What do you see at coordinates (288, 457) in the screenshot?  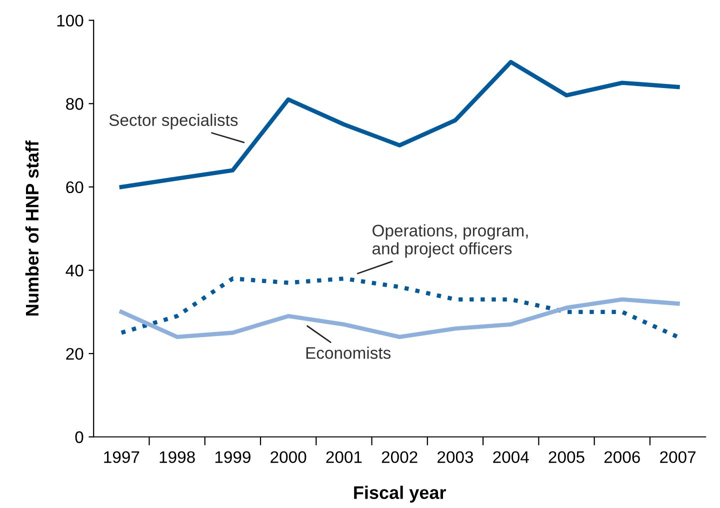 I see `x-tick-label: 2000` at bounding box center [288, 457].